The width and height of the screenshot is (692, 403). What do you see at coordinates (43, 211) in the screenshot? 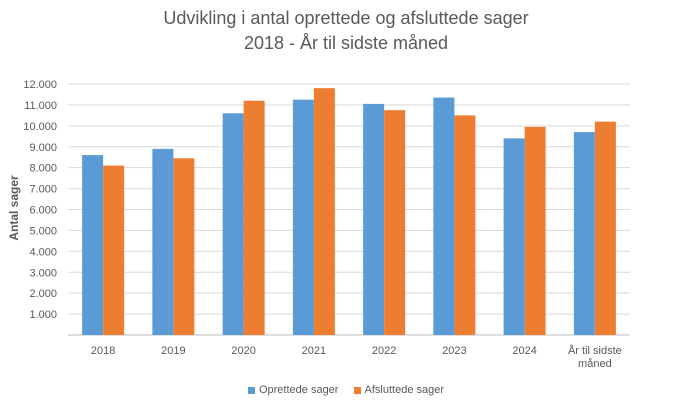
I see `y-tick-label: 6.000` at bounding box center [43, 211].